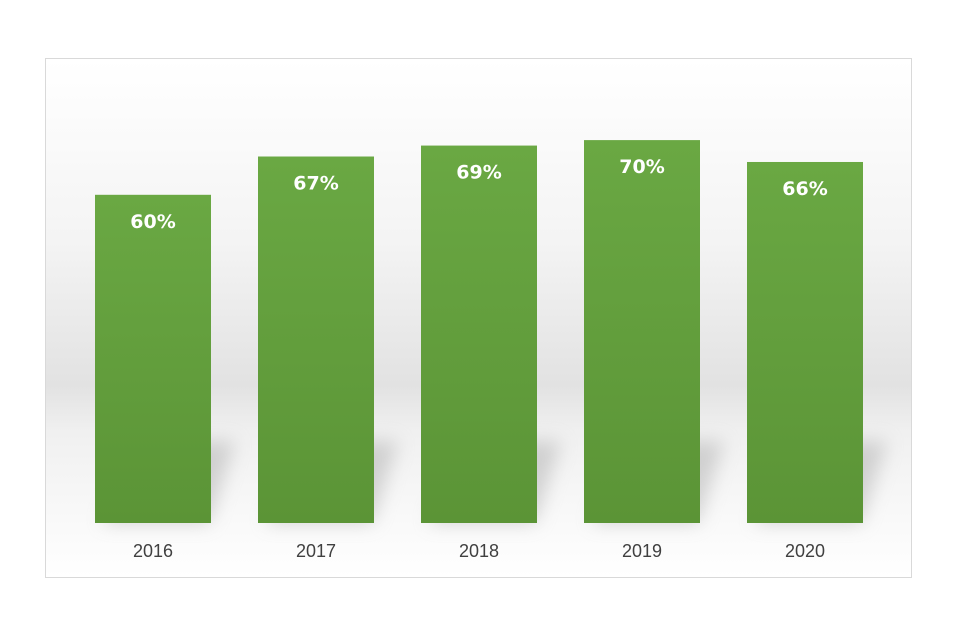 This screenshot has height=640, width=960. Describe the element at coordinates (153, 359) in the screenshot. I see `bar-2016` at that location.